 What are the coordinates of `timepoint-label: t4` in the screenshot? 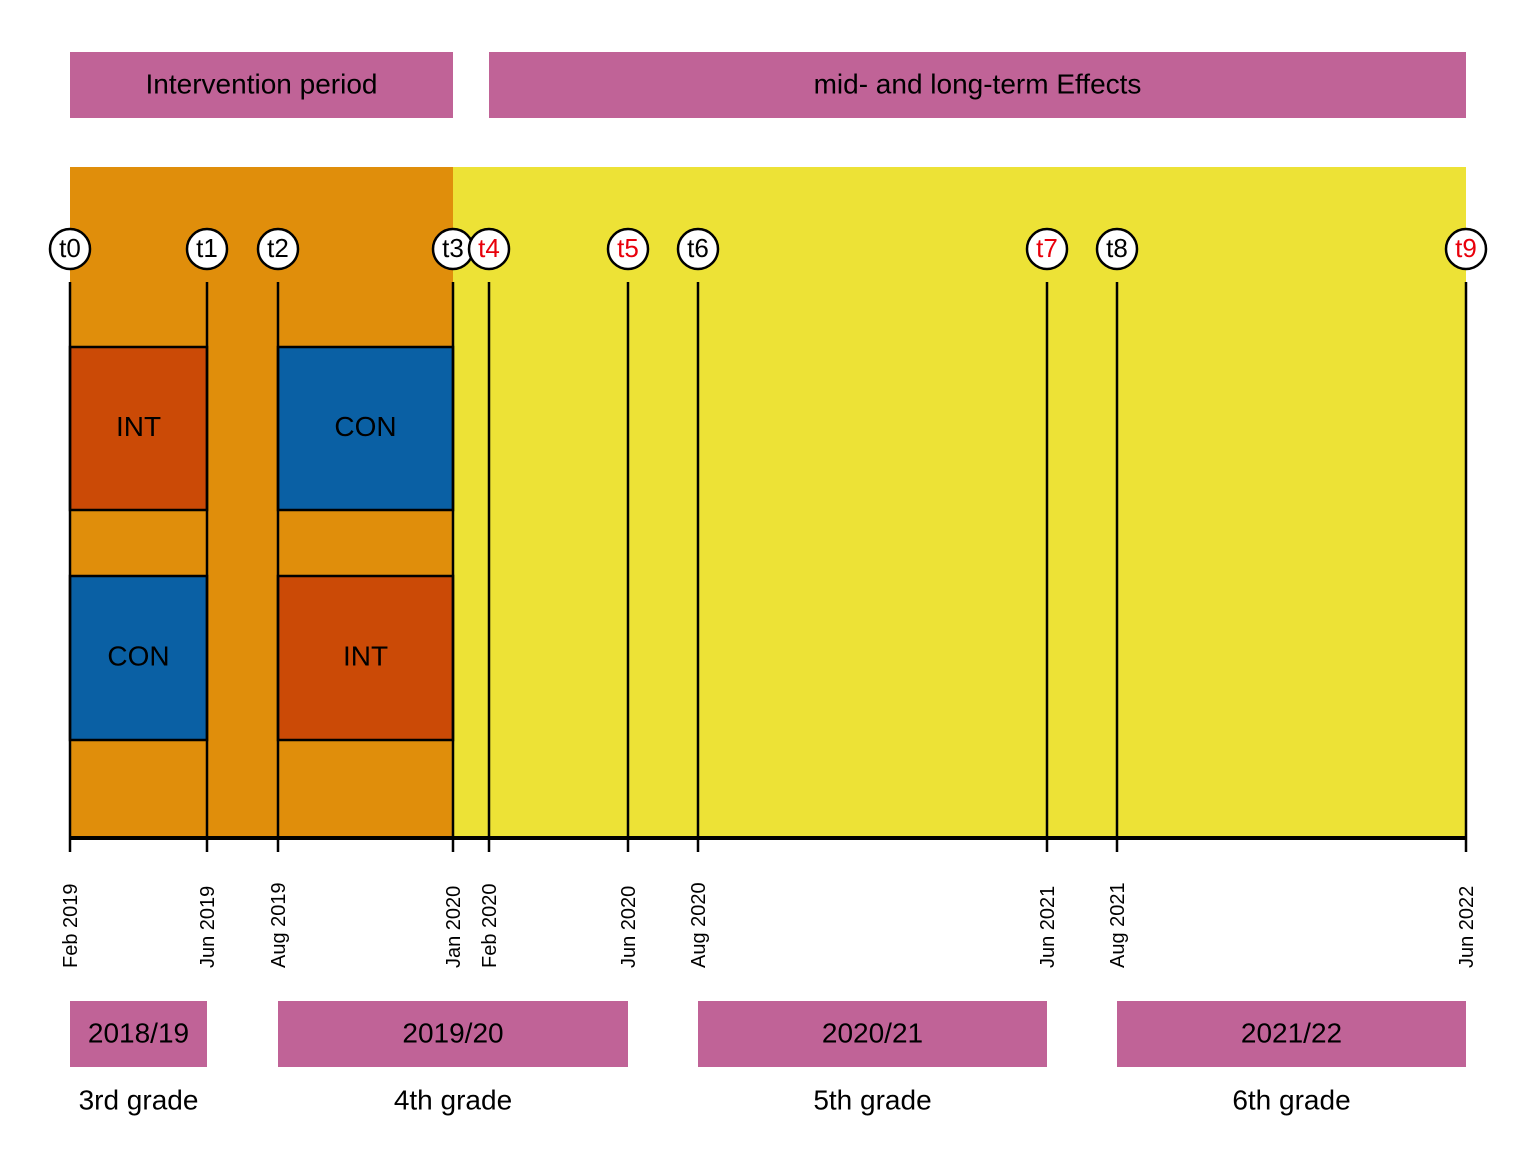 It's located at (489, 248).